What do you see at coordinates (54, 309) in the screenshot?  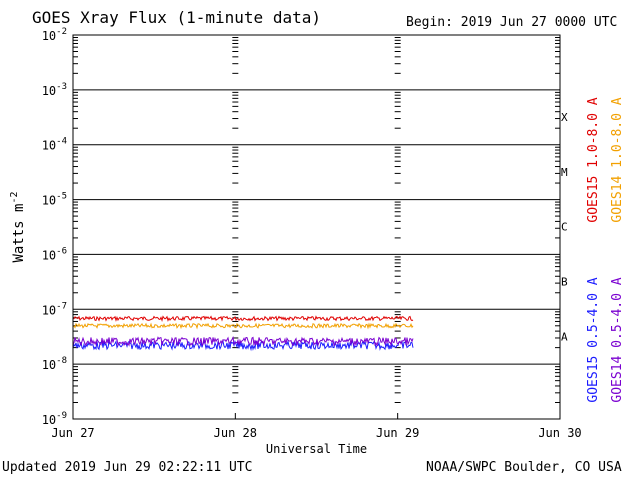 I see `y-tick-label: 10⁻⁷` at bounding box center [54, 309].